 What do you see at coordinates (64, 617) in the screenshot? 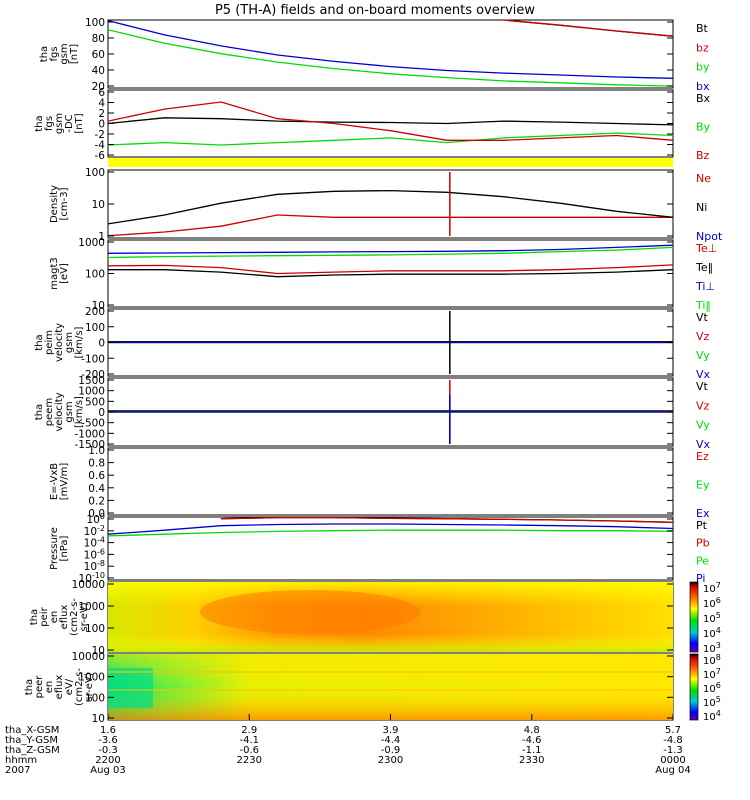
I see `y-axis-label: eflux` at bounding box center [64, 617].